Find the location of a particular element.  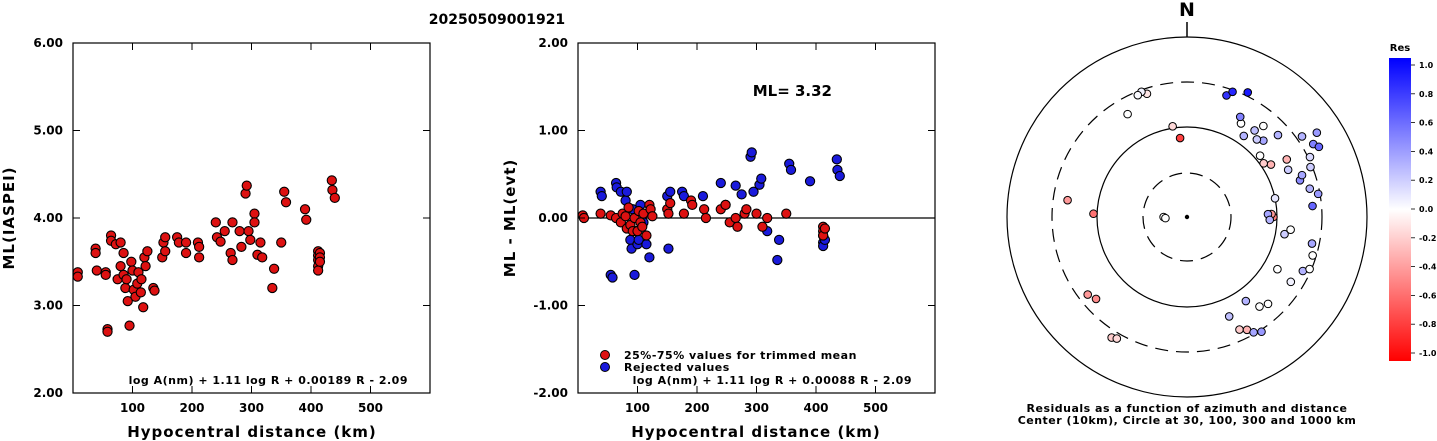

colorbar-tick-label: -0.4 is located at coordinates (1428, 267).